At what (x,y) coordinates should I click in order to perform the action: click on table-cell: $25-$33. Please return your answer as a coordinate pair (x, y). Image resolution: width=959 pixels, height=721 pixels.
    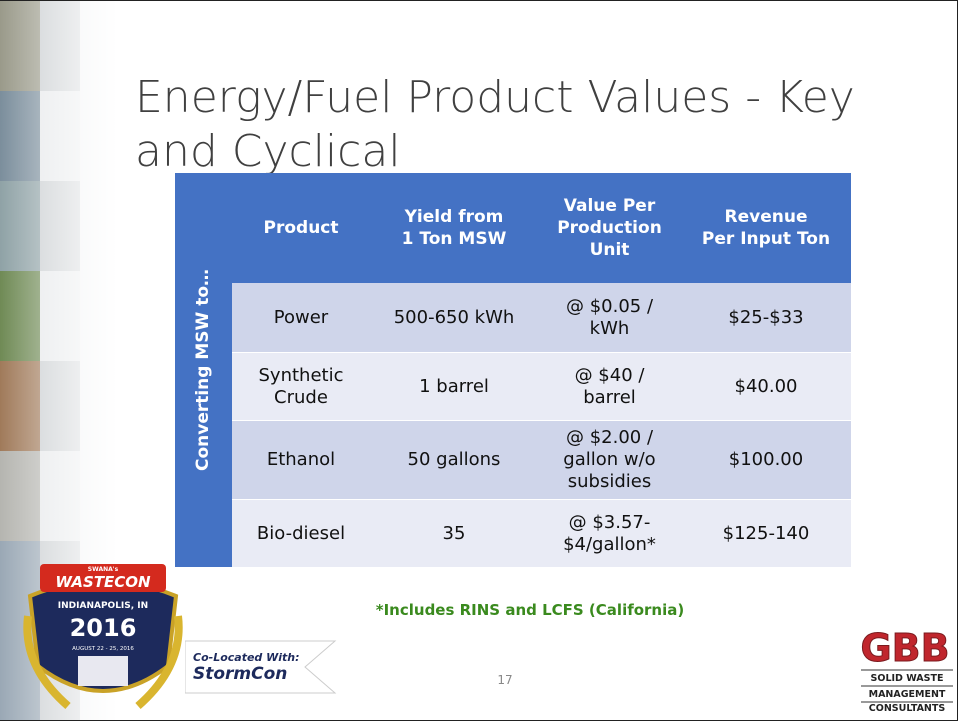
    Looking at the image, I should click on (766, 317).